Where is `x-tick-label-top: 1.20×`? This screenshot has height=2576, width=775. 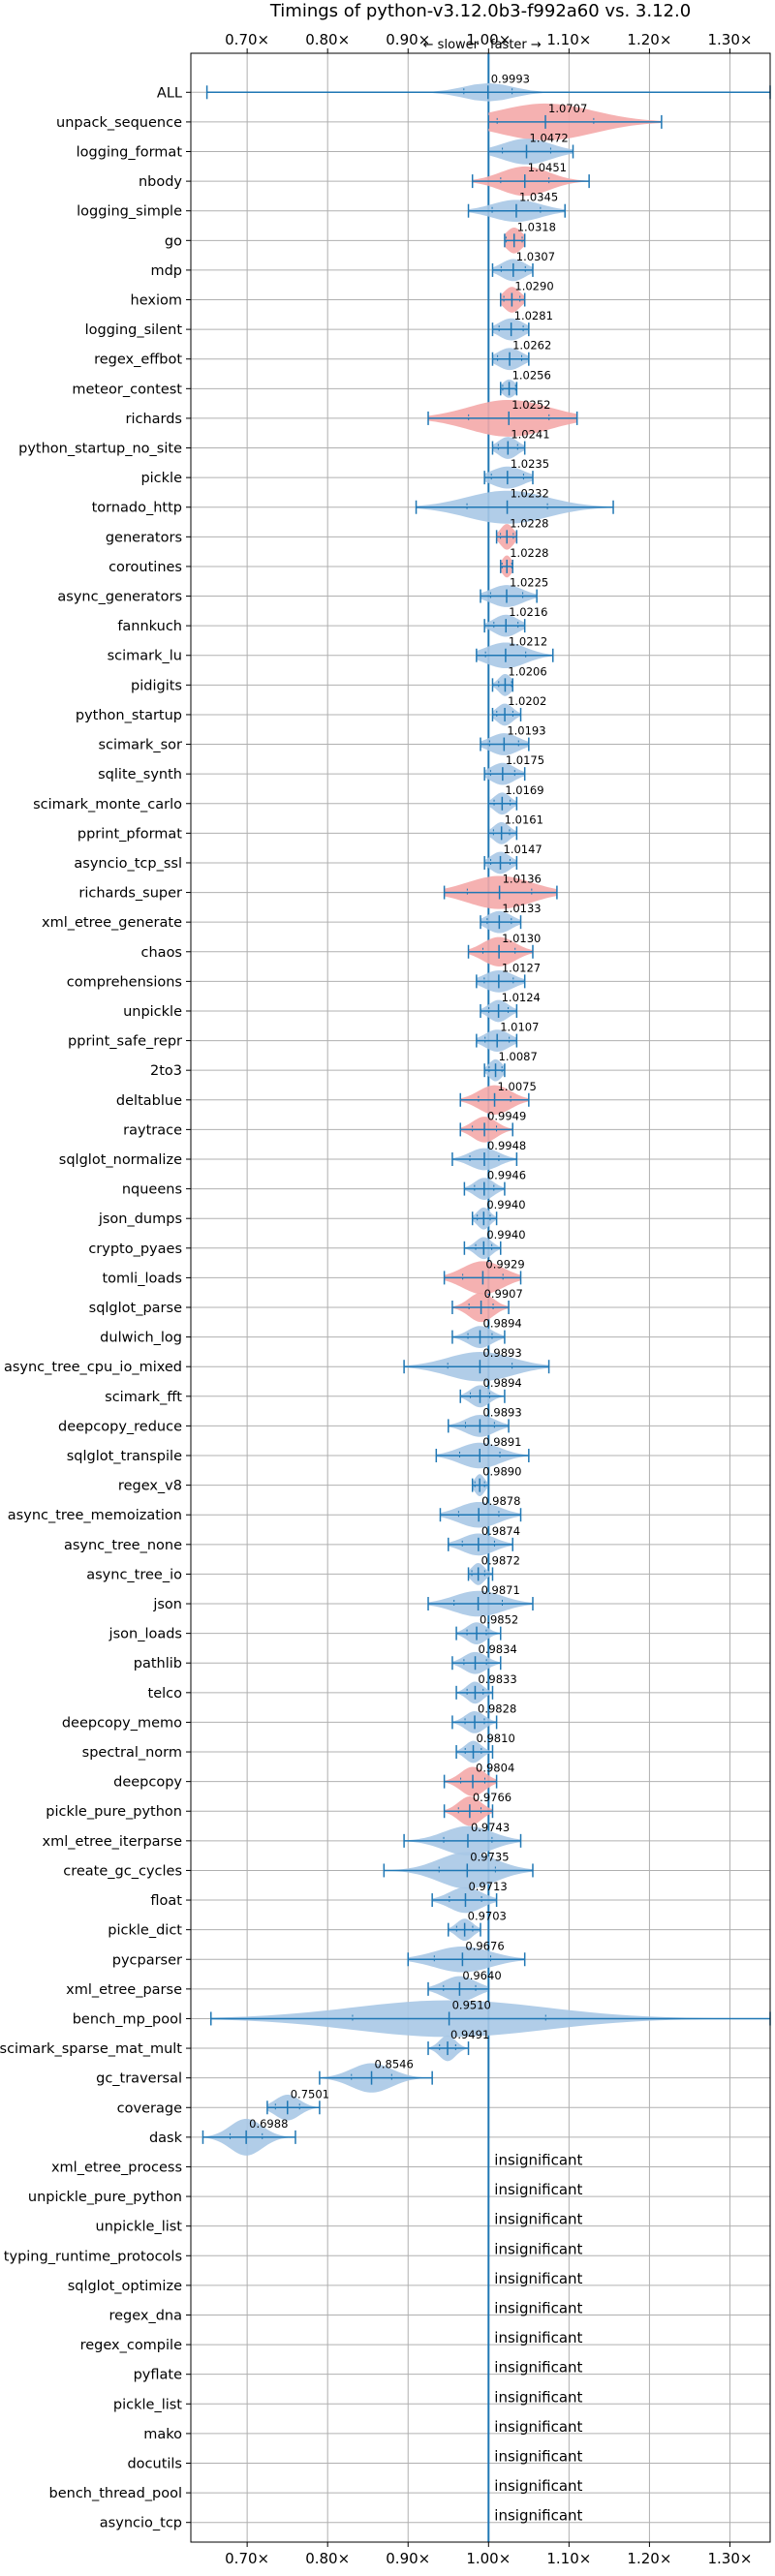
x-tick-label-top: 1.20× is located at coordinates (649, 39).